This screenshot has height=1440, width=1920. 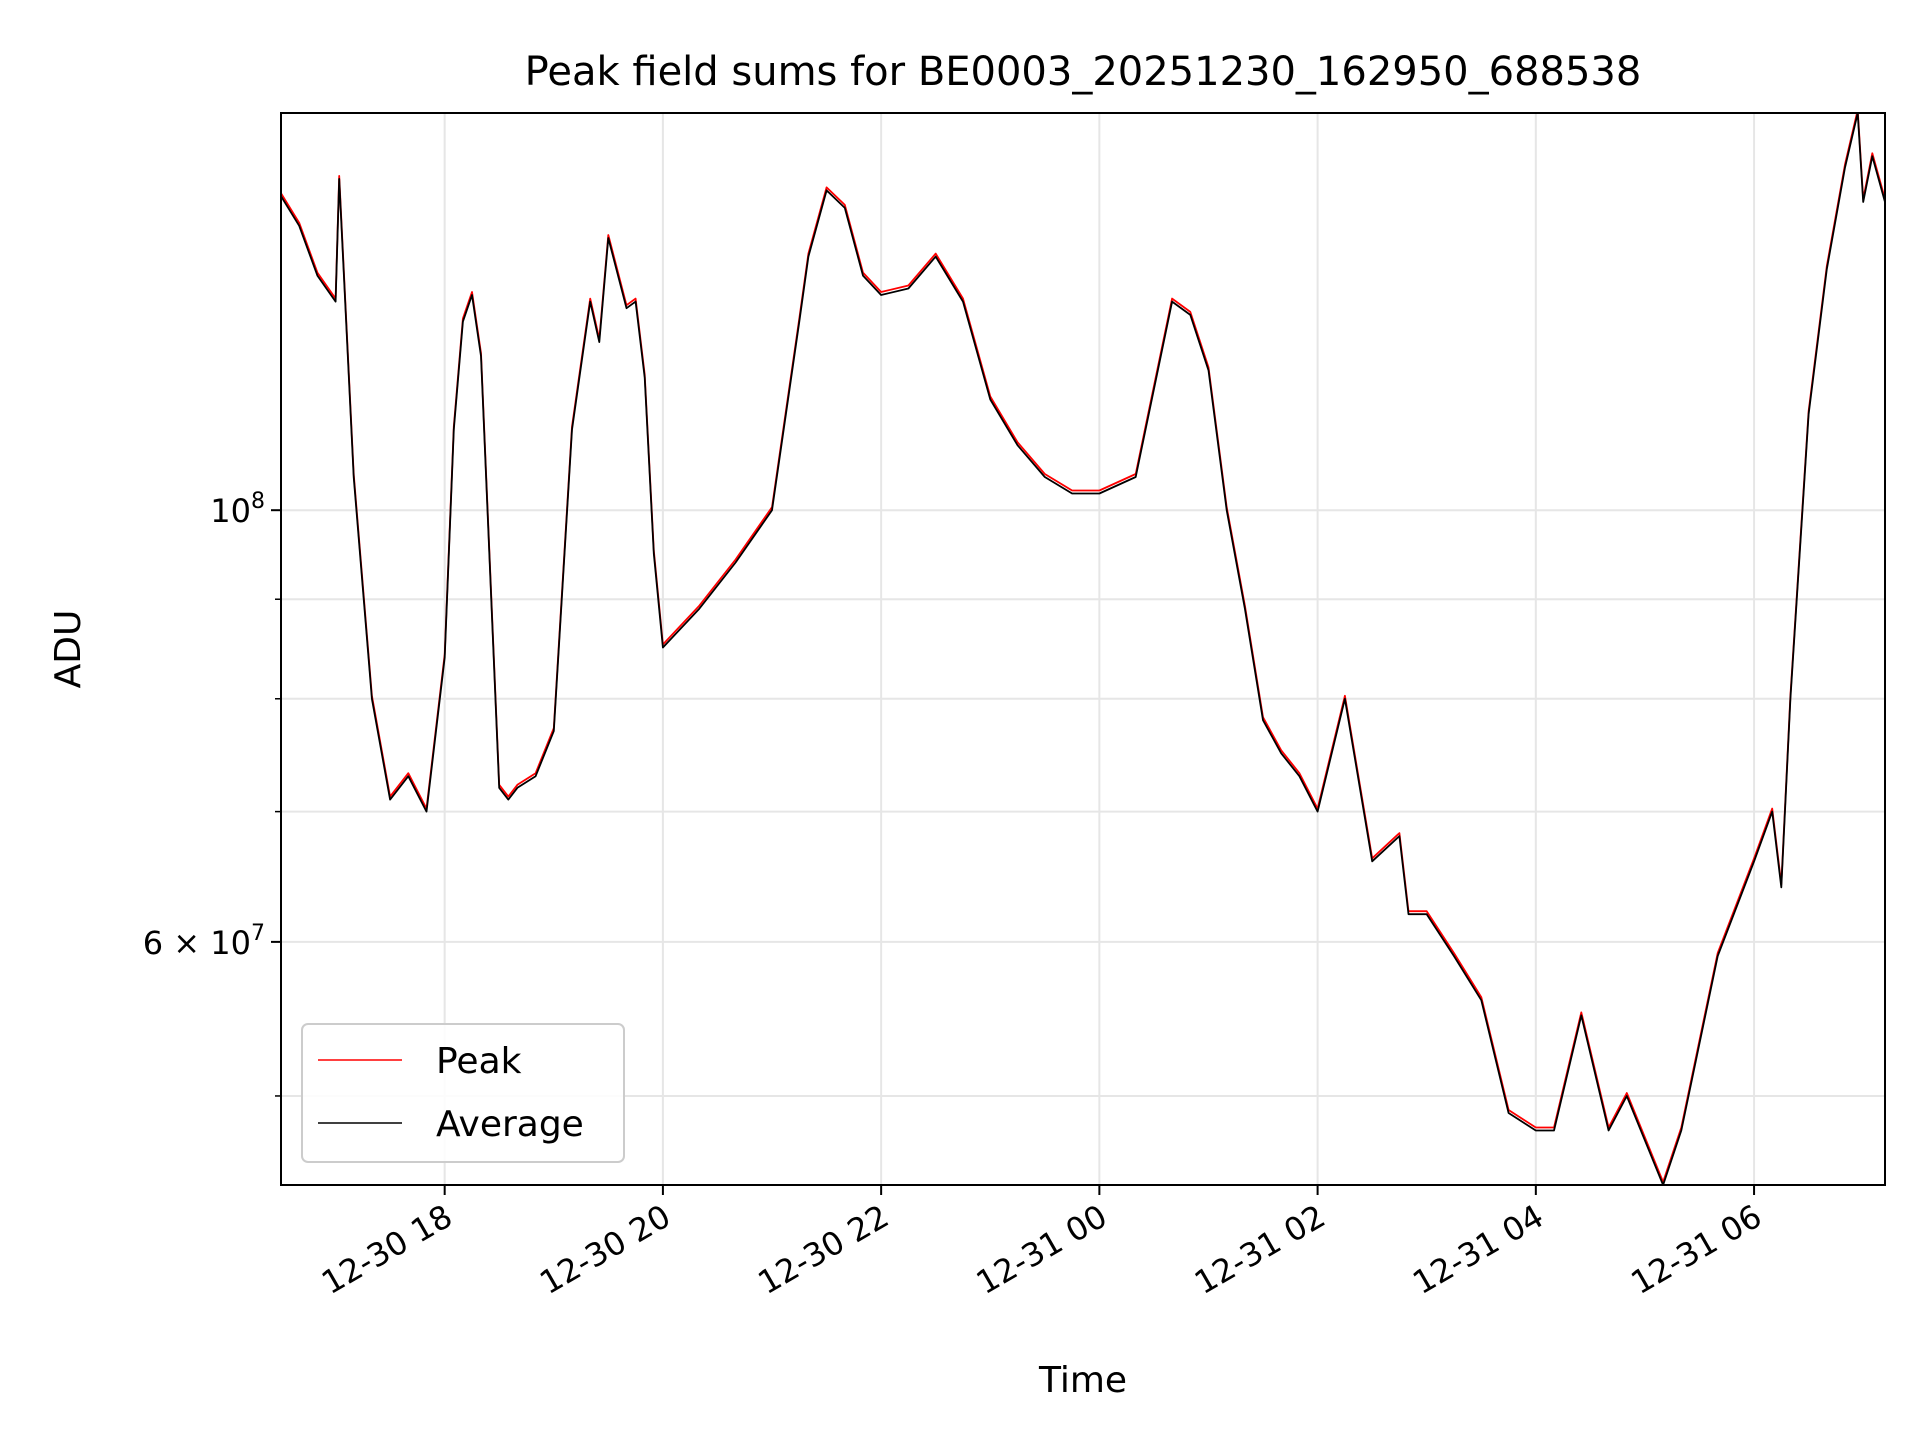 What do you see at coordinates (510, 1124) in the screenshot?
I see `legend-label-average: Average` at bounding box center [510, 1124].